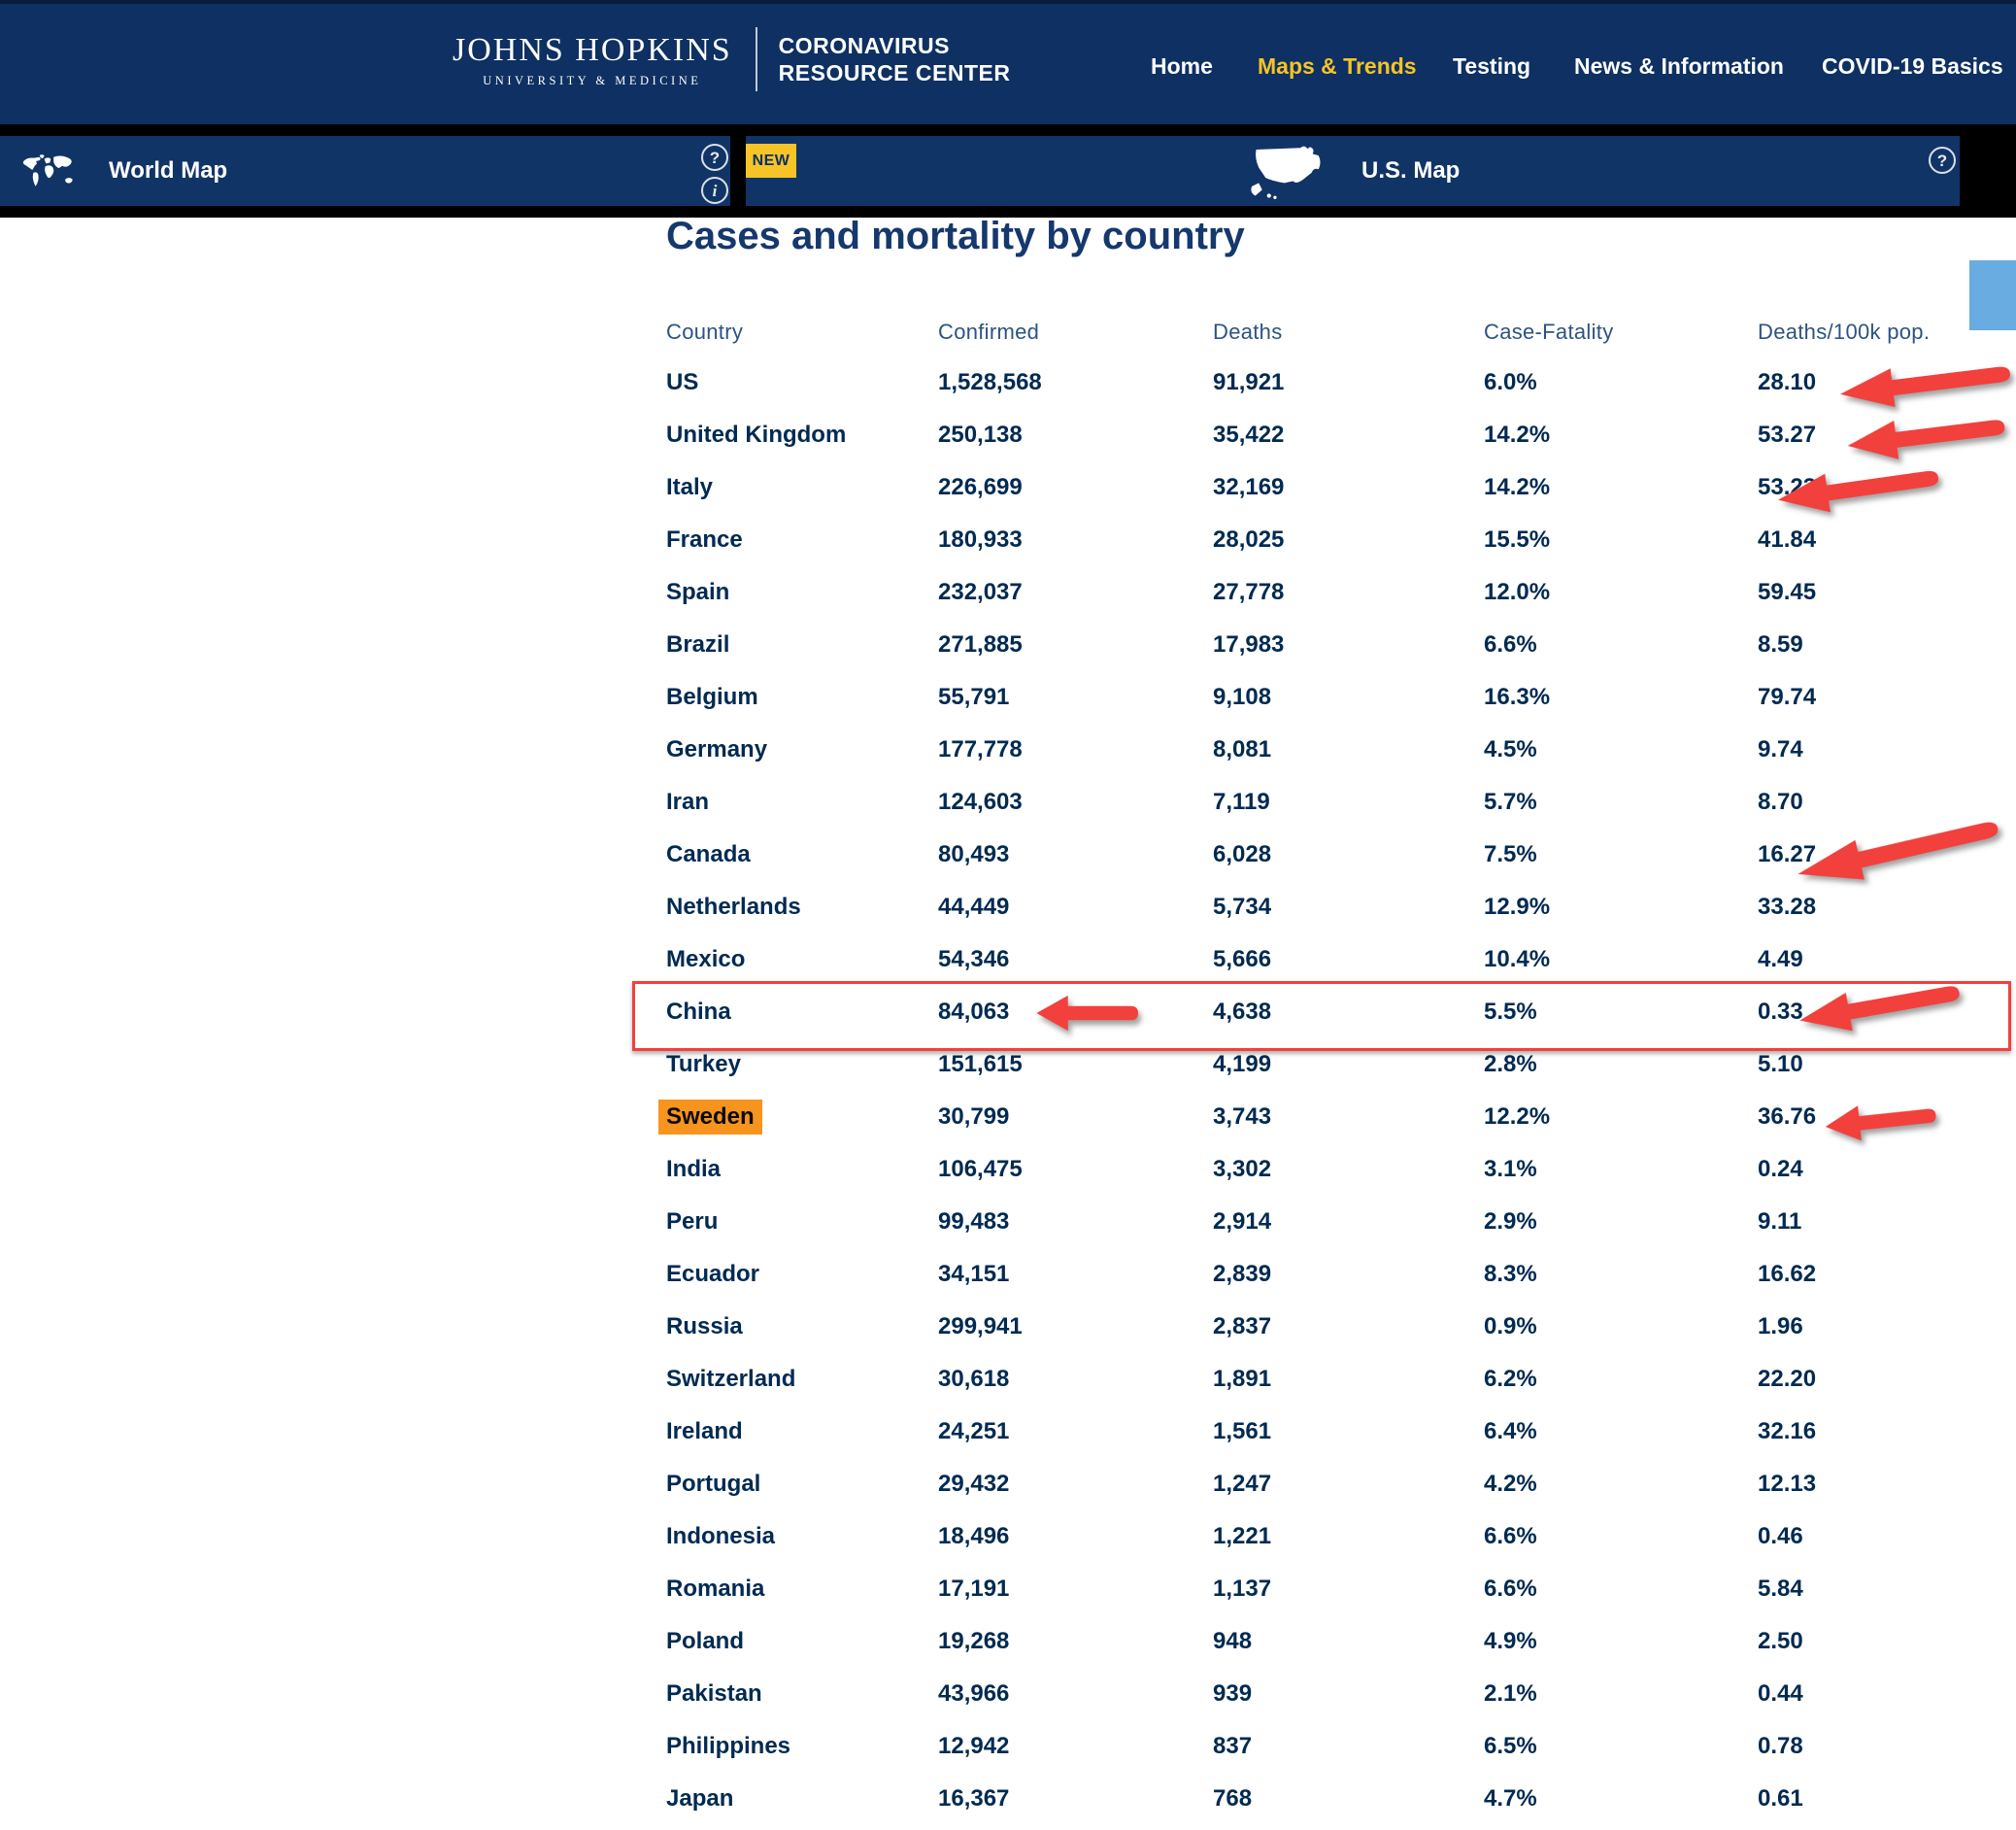  I want to click on cell-deaths: 5,734, so click(1242, 907).